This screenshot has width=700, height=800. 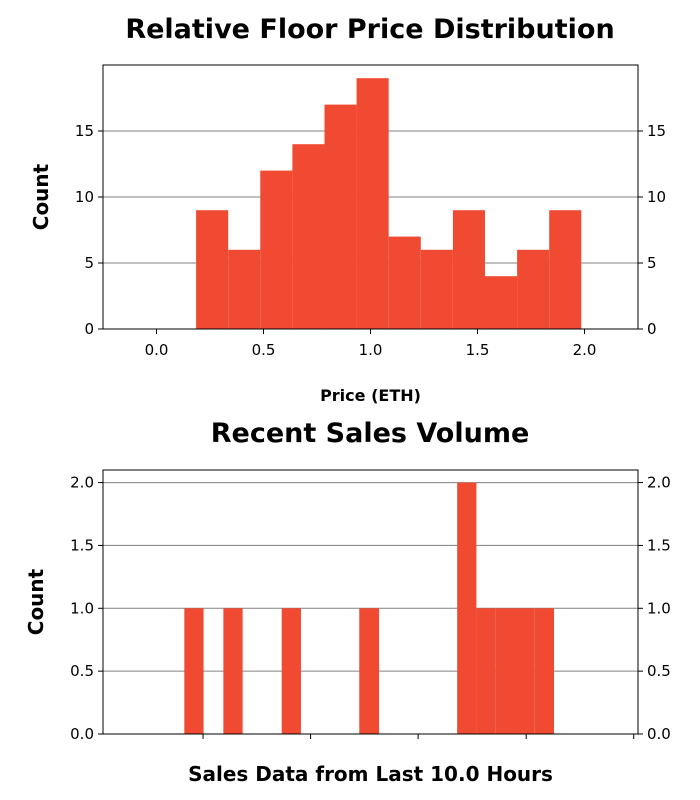 What do you see at coordinates (369, 29) in the screenshot?
I see `chart-title: Relative Floor Price Distribution` at bounding box center [369, 29].